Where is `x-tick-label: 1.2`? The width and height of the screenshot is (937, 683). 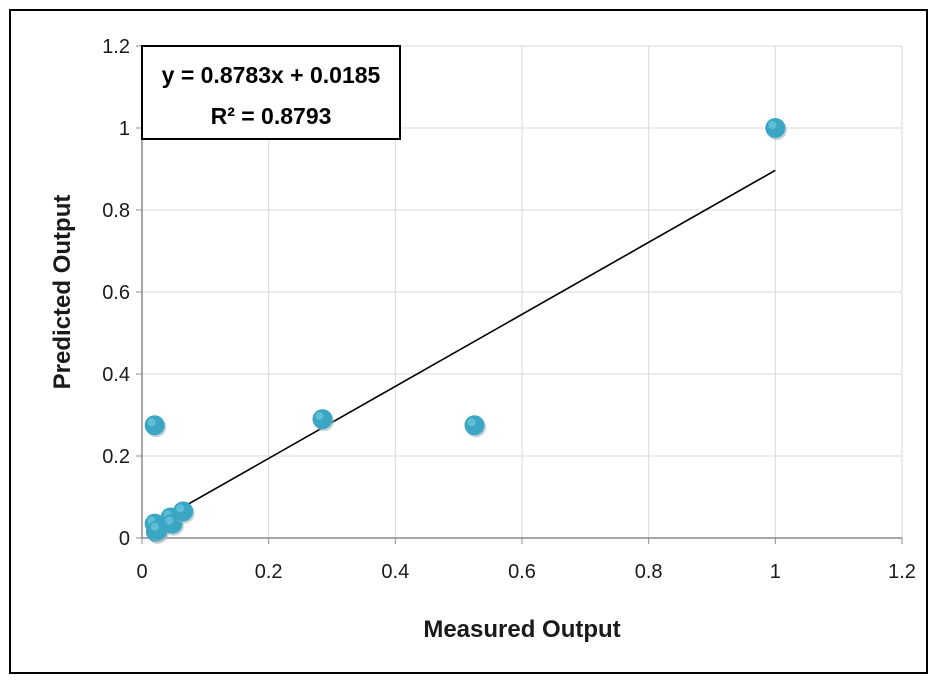 x-tick-label: 1.2 is located at coordinates (902, 572).